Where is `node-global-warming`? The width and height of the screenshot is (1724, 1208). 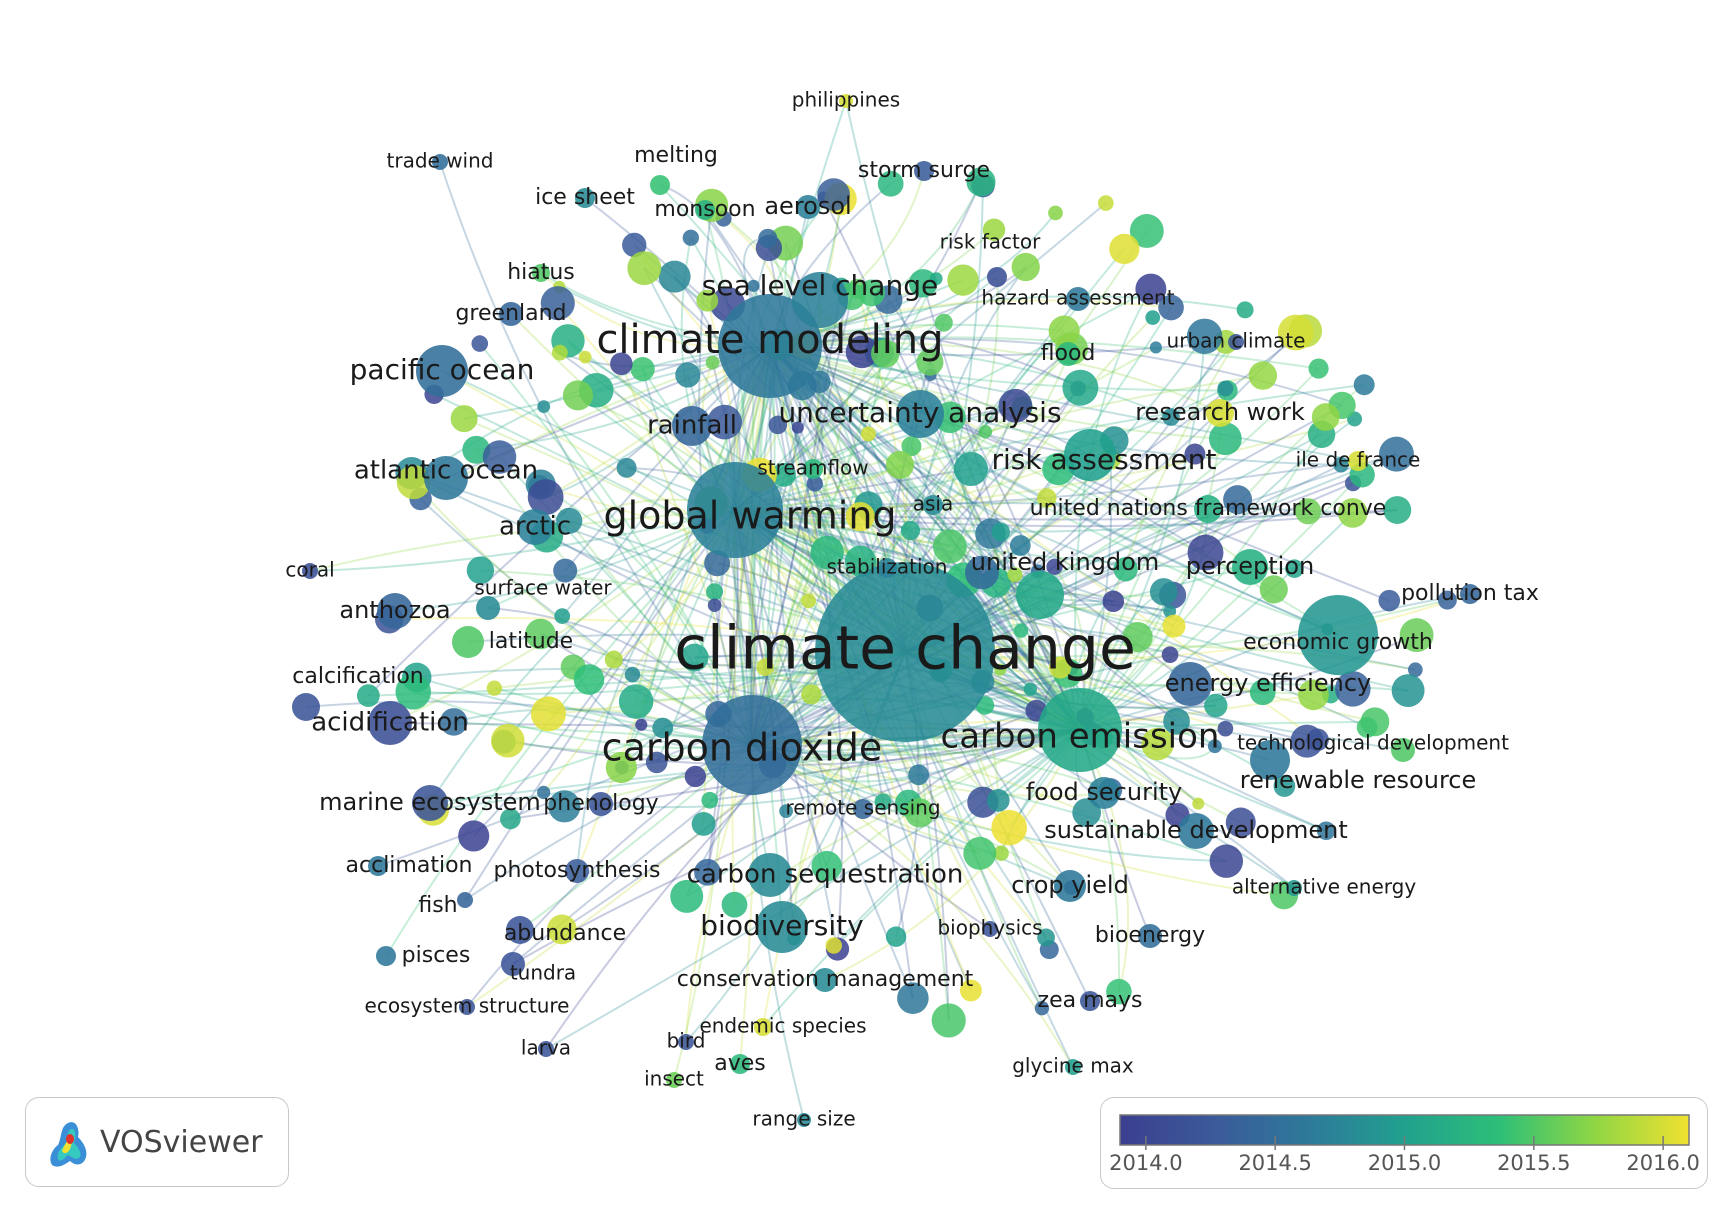
node-global-warming is located at coordinates (735, 510).